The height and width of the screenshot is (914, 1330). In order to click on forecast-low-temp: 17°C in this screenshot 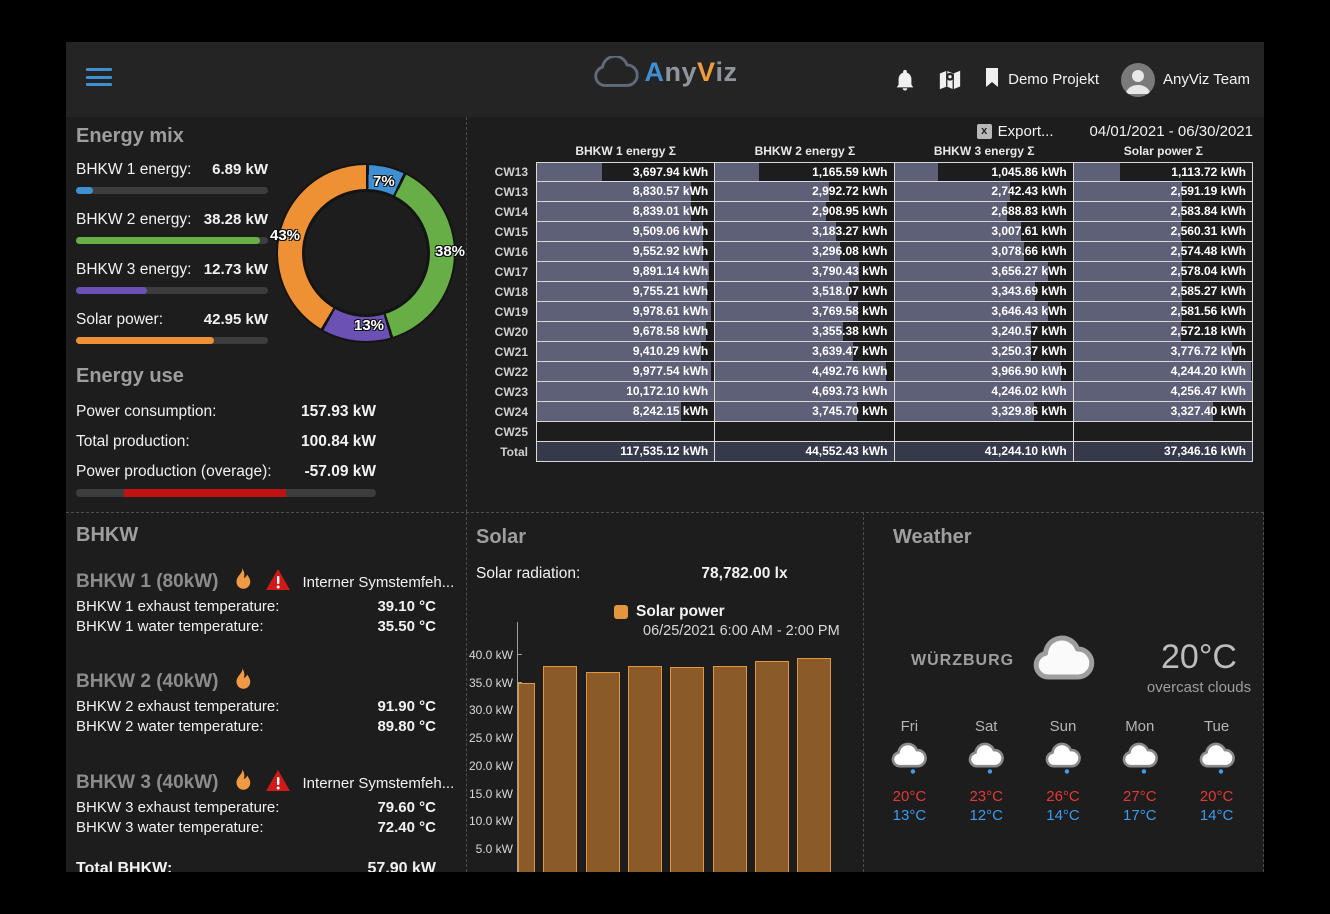, I will do `click(1140, 815)`.